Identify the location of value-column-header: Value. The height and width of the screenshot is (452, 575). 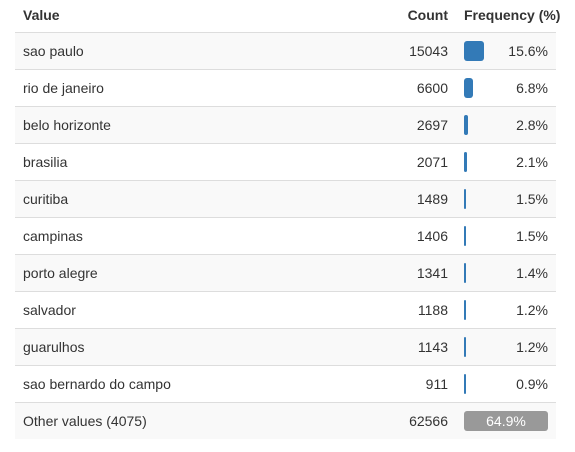
(41, 15).